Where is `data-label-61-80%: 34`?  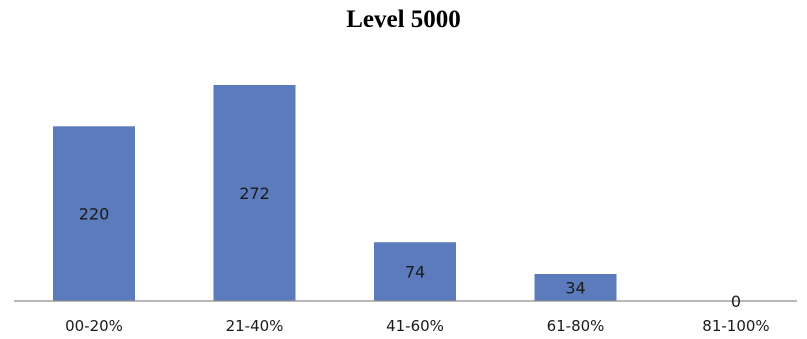 data-label-61-80%: 34 is located at coordinates (575, 288).